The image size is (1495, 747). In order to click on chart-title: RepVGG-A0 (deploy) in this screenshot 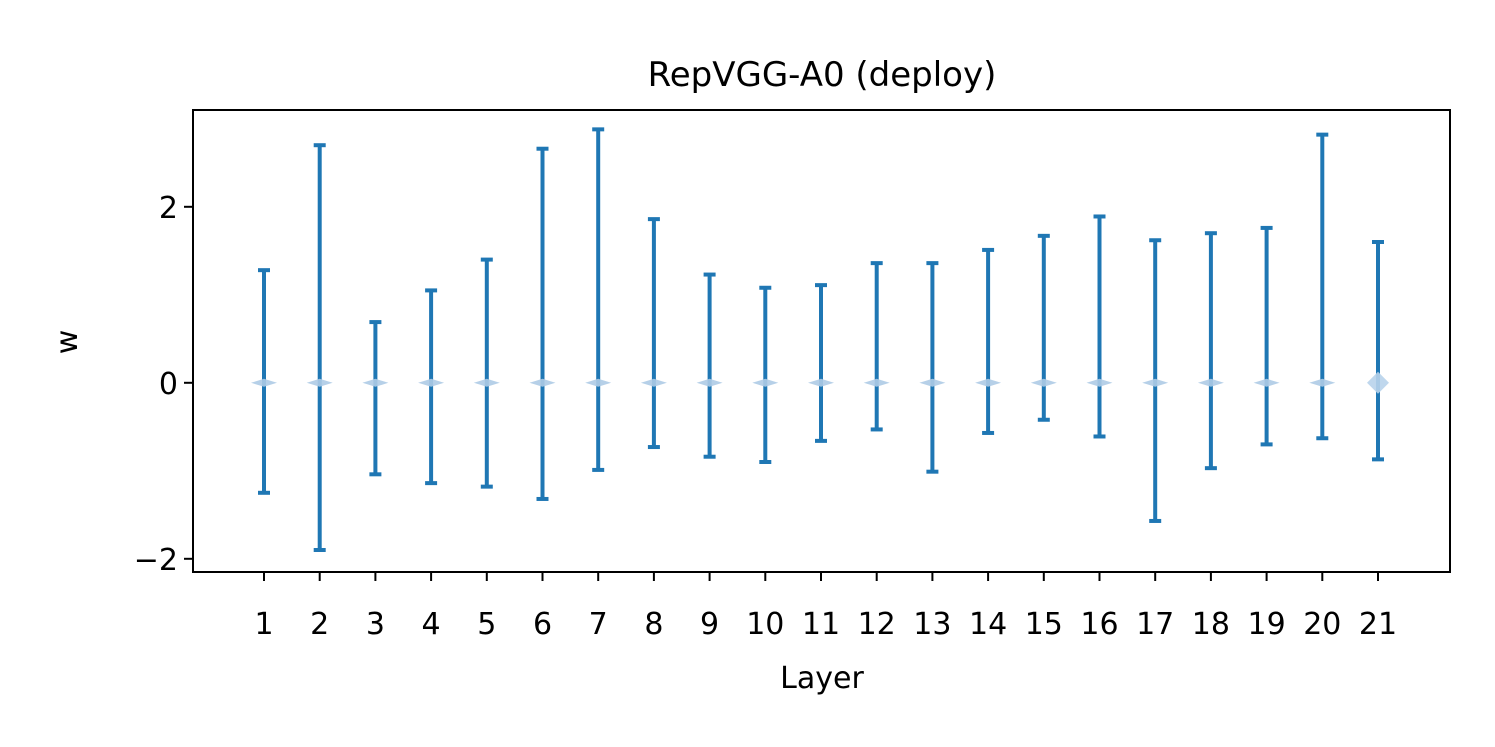, I will do `click(822, 75)`.